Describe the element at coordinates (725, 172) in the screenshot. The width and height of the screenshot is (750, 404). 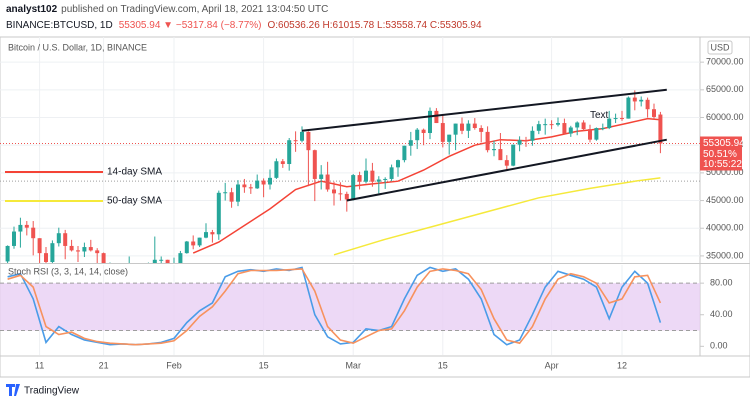
I see `y-tick-label: 50000.00` at that location.